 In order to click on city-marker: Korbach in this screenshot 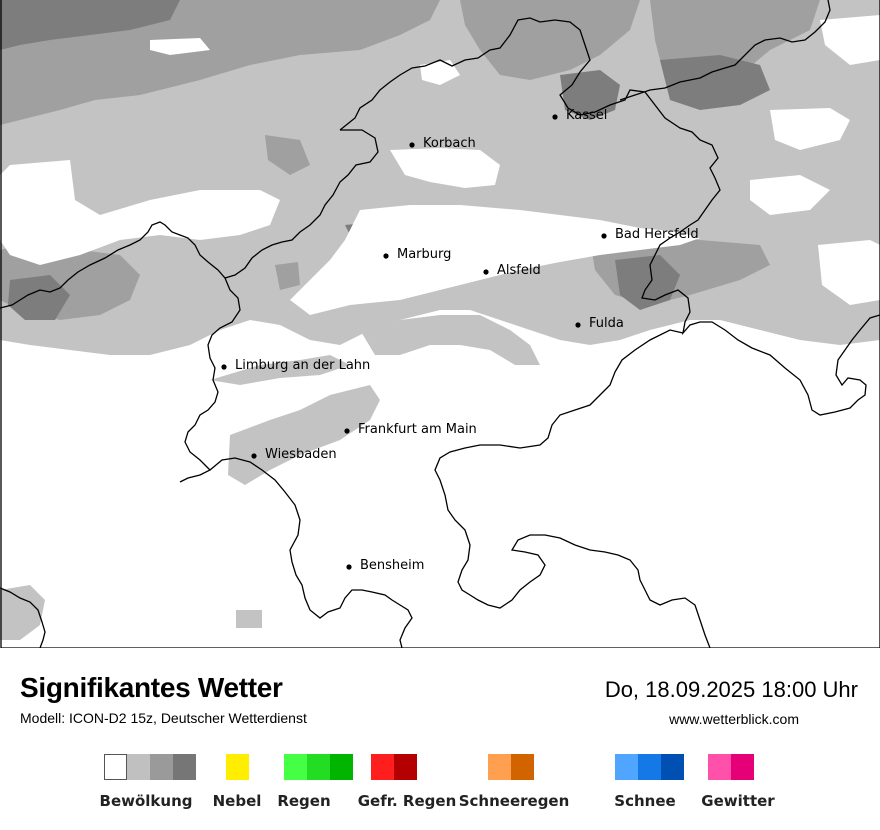, I will do `click(442, 143)`.